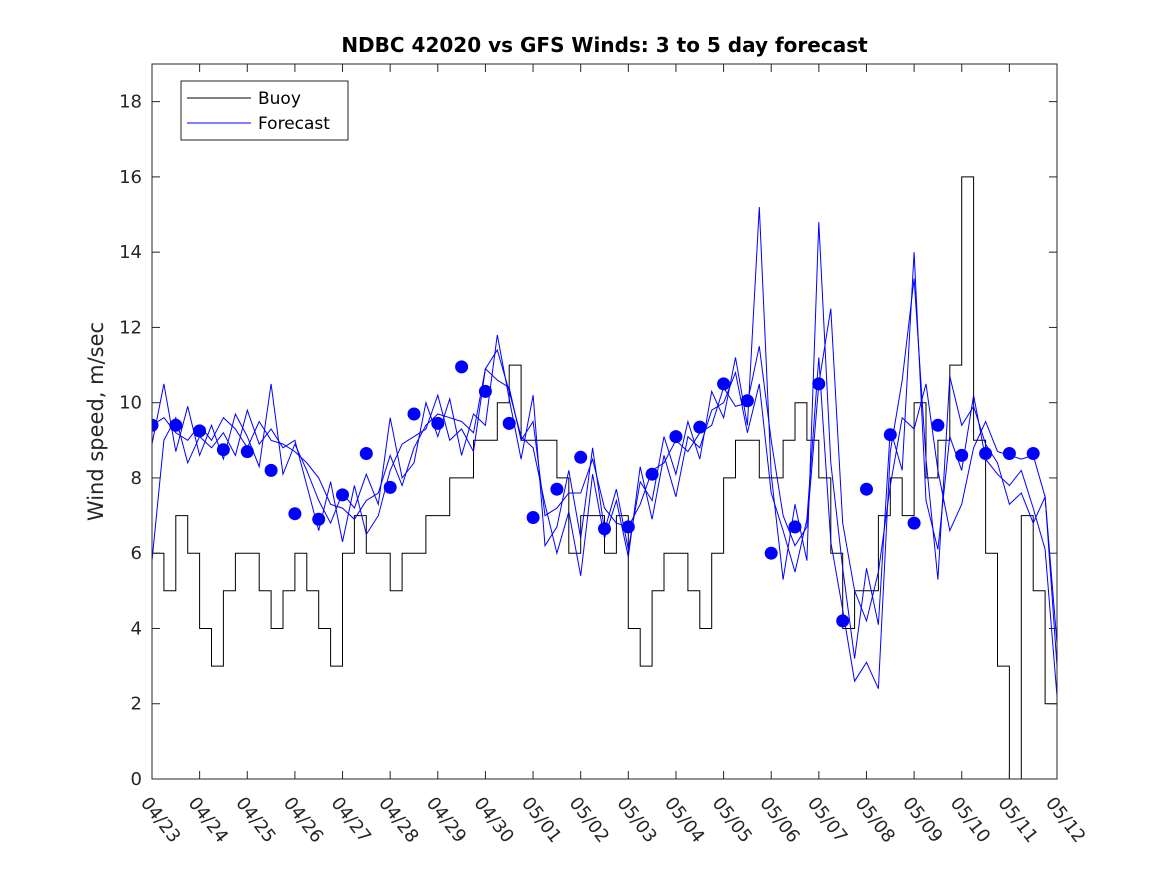 The width and height of the screenshot is (1167, 875). I want to click on legend: Buoy Forecast, so click(264, 110).